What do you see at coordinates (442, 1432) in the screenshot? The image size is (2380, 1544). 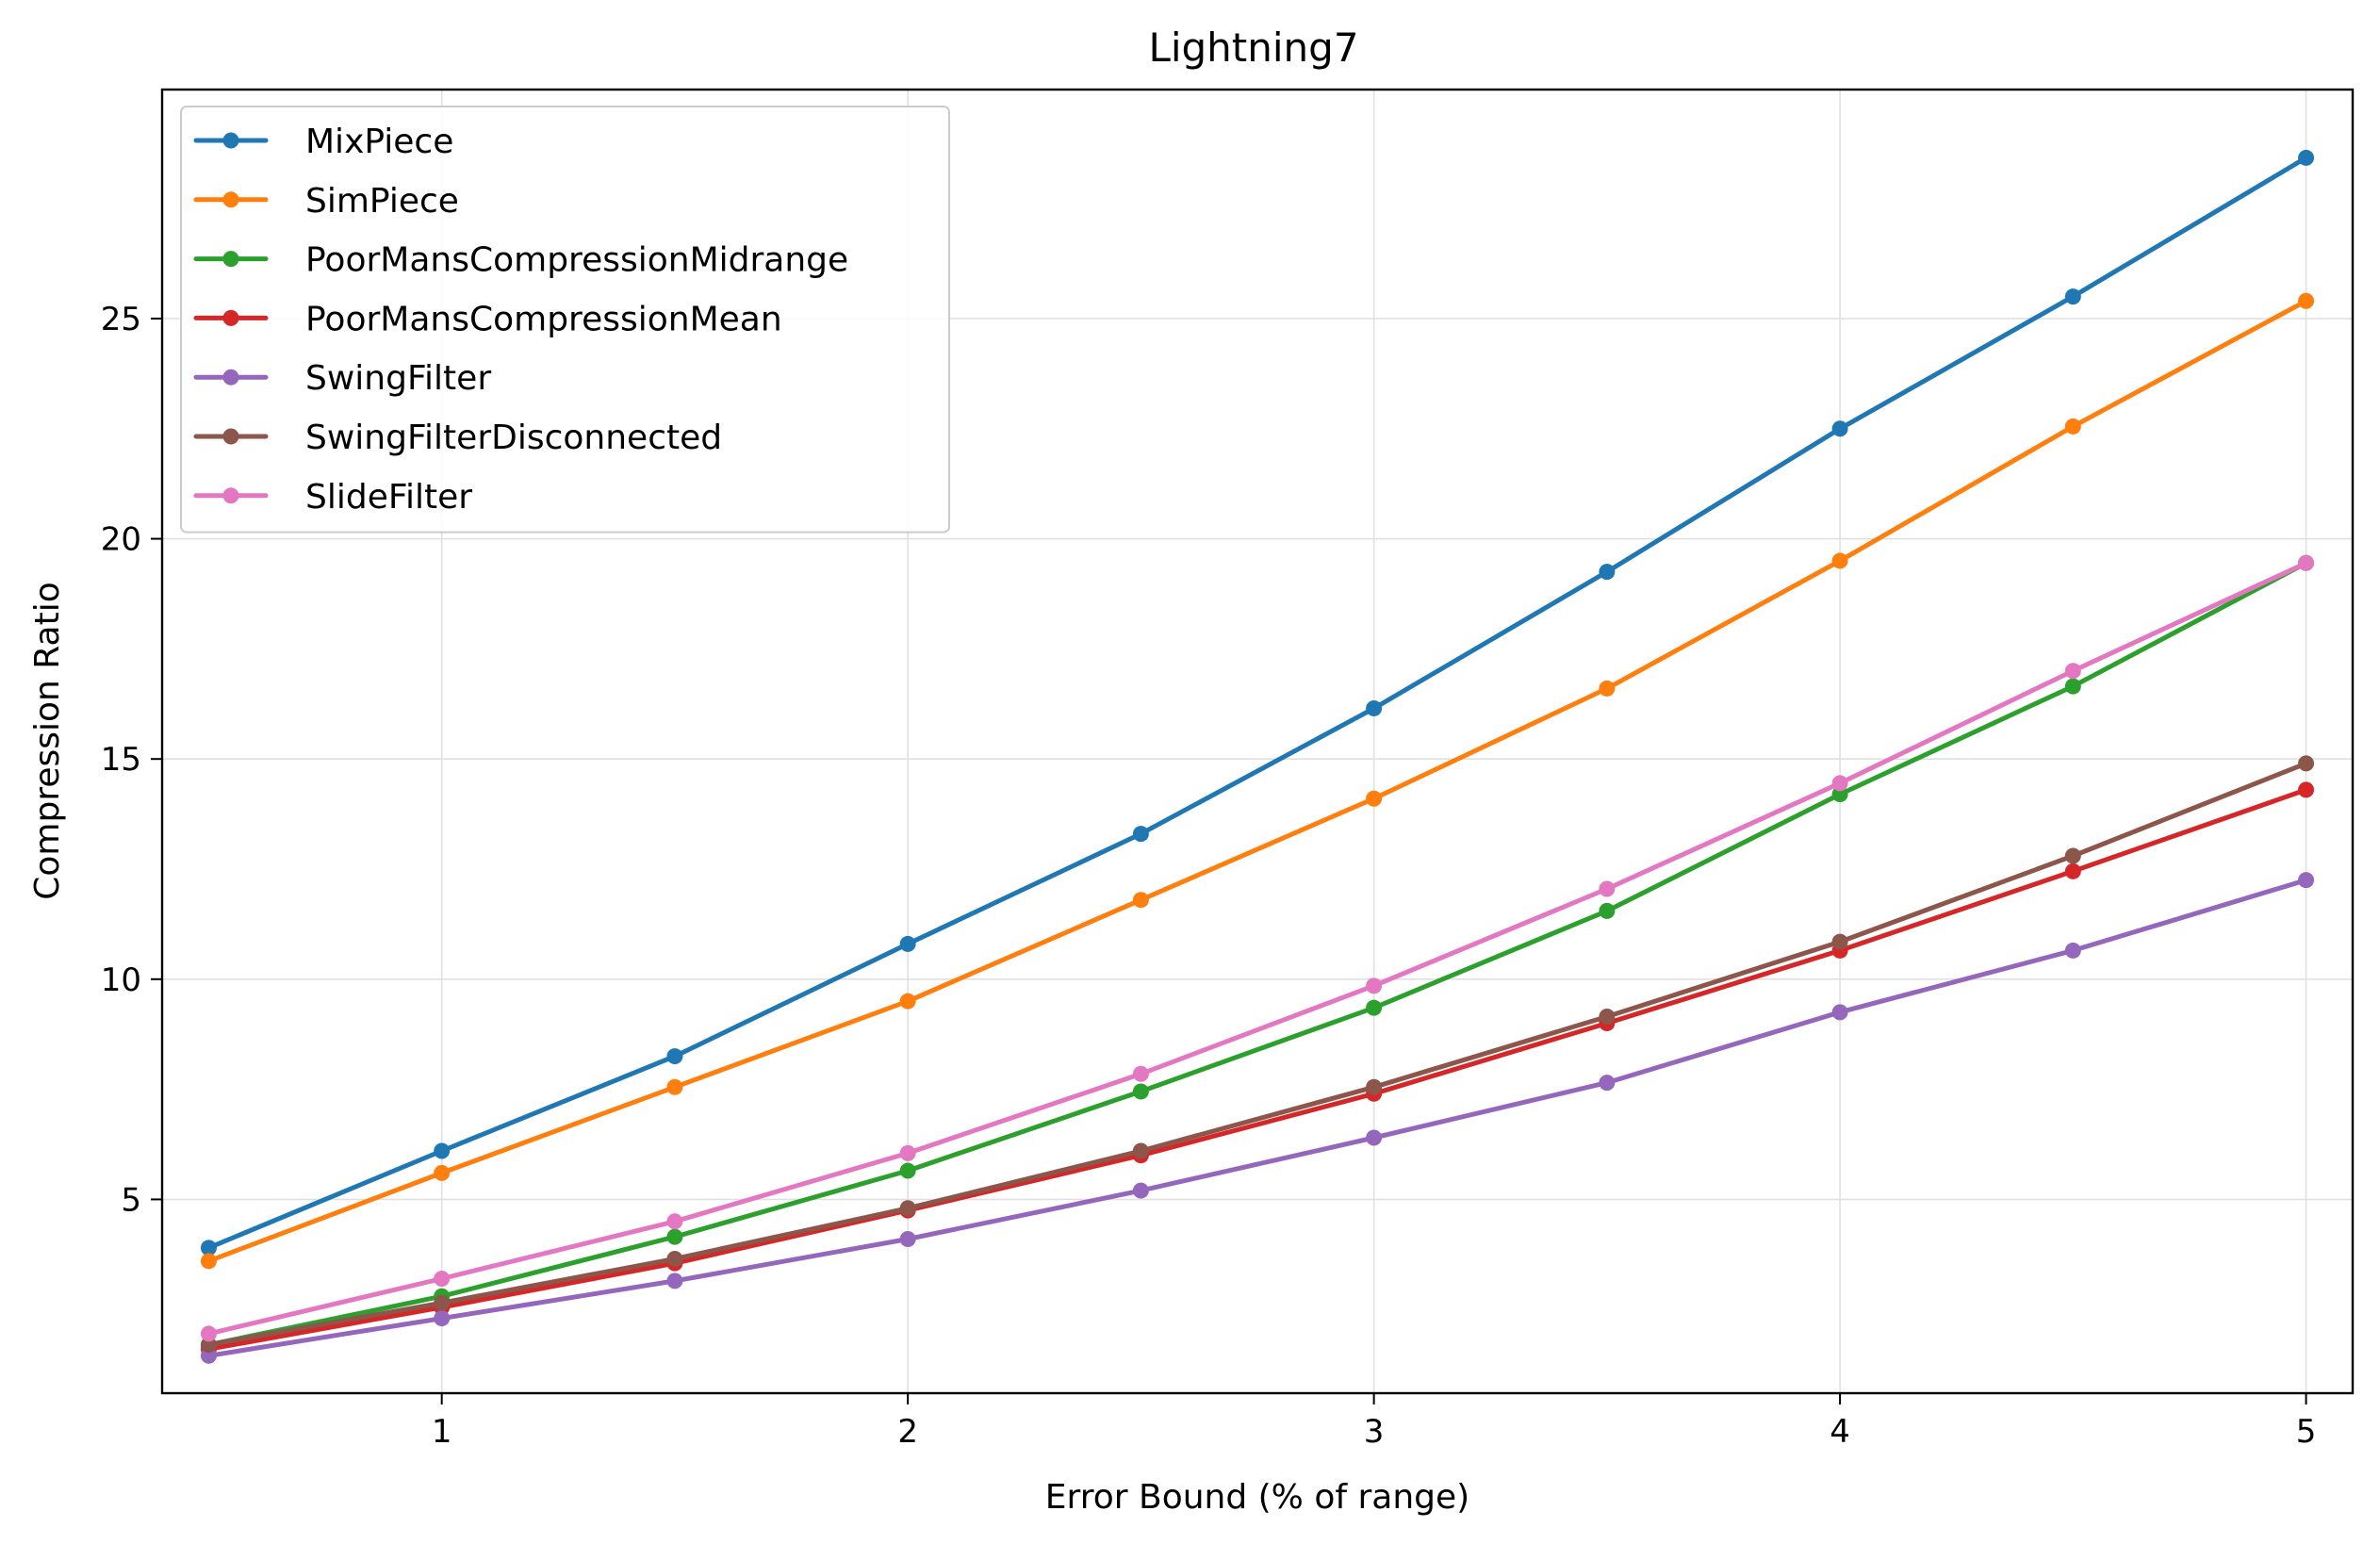 I see `x-tick-label: 1` at bounding box center [442, 1432].